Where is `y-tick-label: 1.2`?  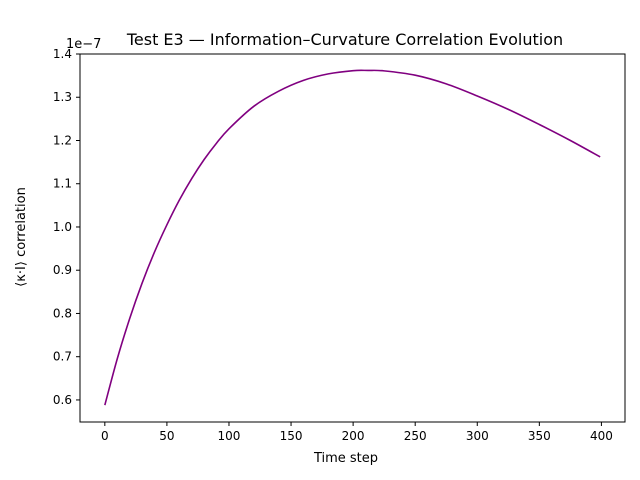
y-tick-label: 1.2 is located at coordinates (62, 140).